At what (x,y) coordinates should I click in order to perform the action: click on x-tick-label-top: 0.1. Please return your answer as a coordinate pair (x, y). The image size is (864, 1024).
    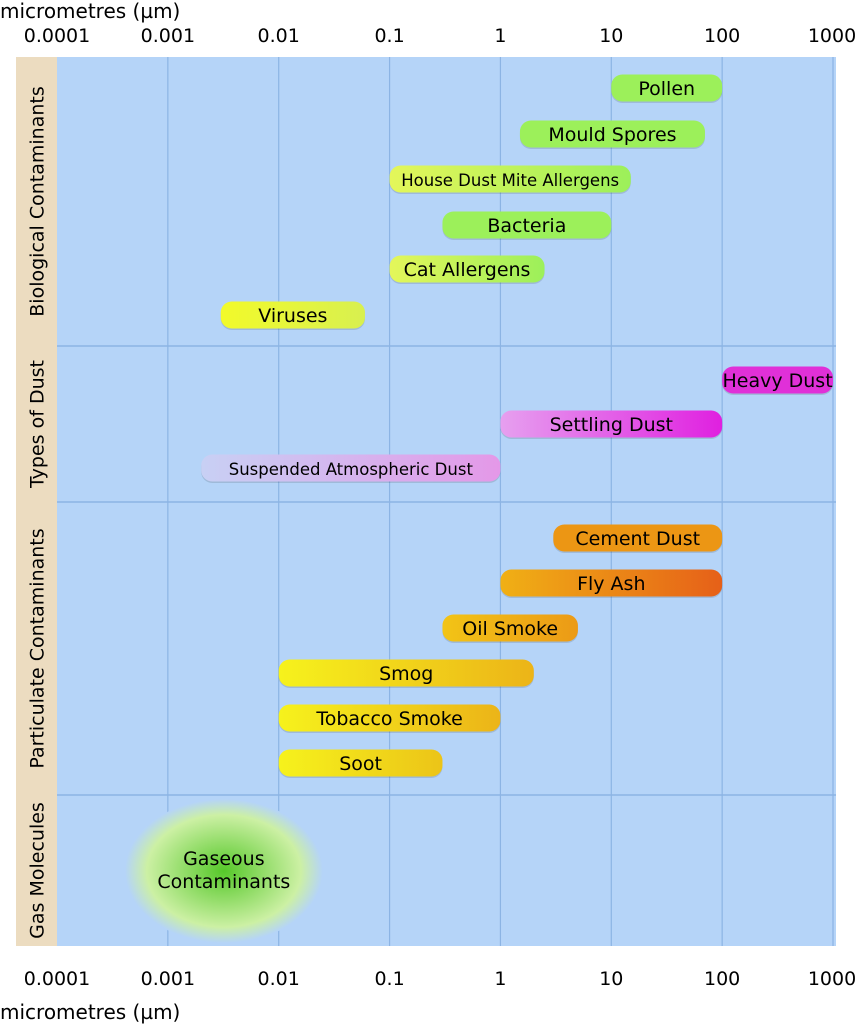
    Looking at the image, I should click on (389, 36).